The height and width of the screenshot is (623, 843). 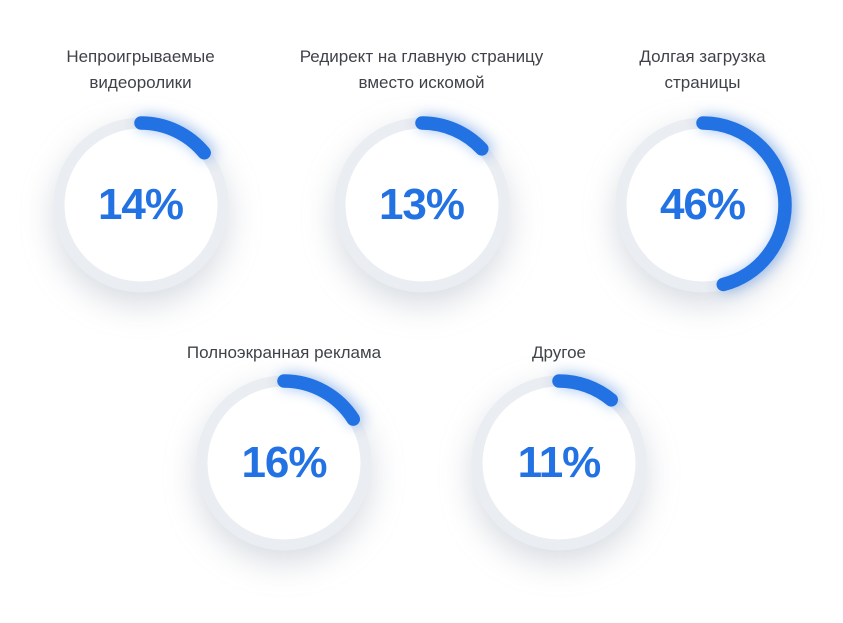 I want to click on donut-ring: 16%, so click(x=284, y=463).